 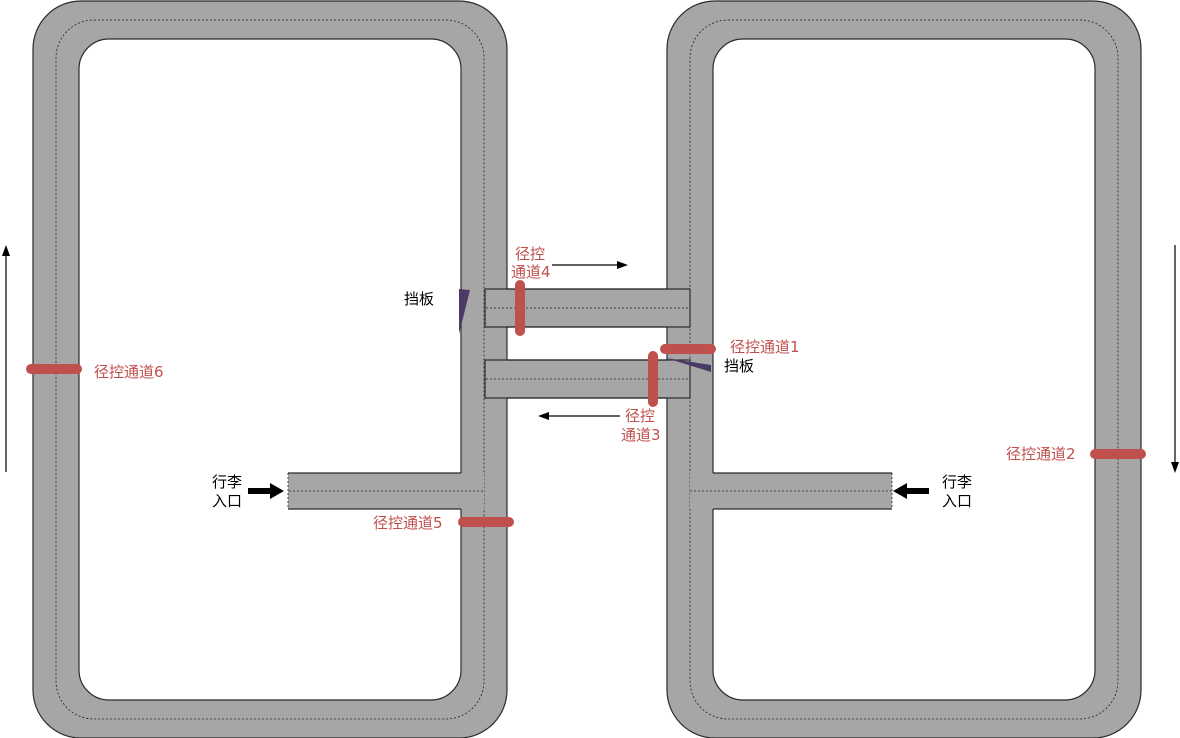 I want to click on gate-3-label-line2: 通道3, so click(x=641, y=435).